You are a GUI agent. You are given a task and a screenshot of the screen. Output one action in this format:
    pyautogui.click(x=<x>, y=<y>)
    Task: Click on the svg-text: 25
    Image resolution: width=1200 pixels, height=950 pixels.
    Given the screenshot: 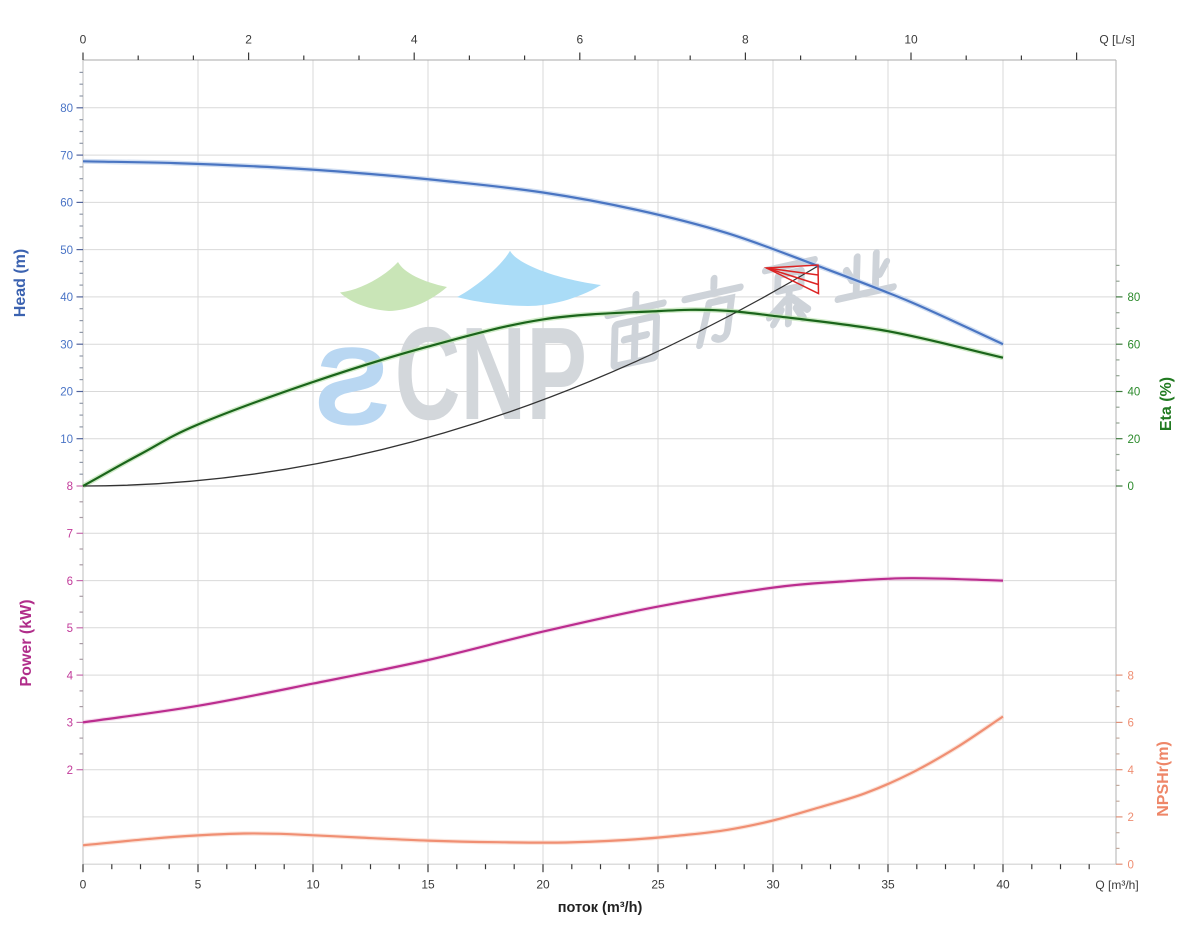 What is the action you would take?
    pyautogui.click(x=658, y=885)
    